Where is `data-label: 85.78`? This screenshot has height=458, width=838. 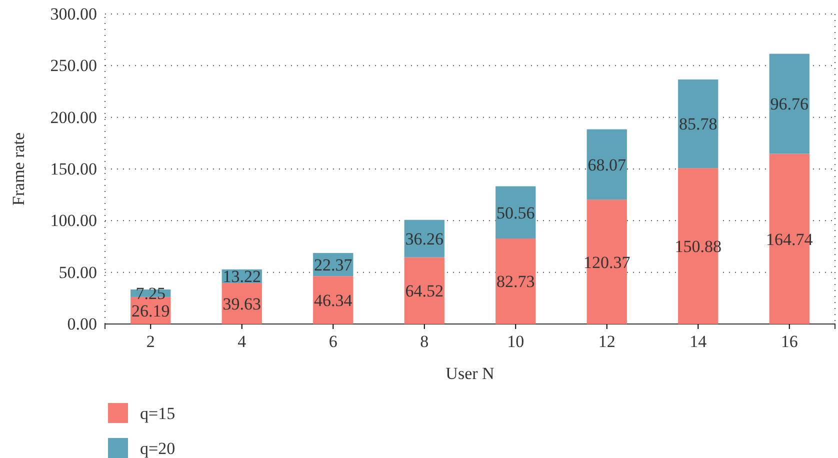
data-label: 85.78 is located at coordinates (698, 124).